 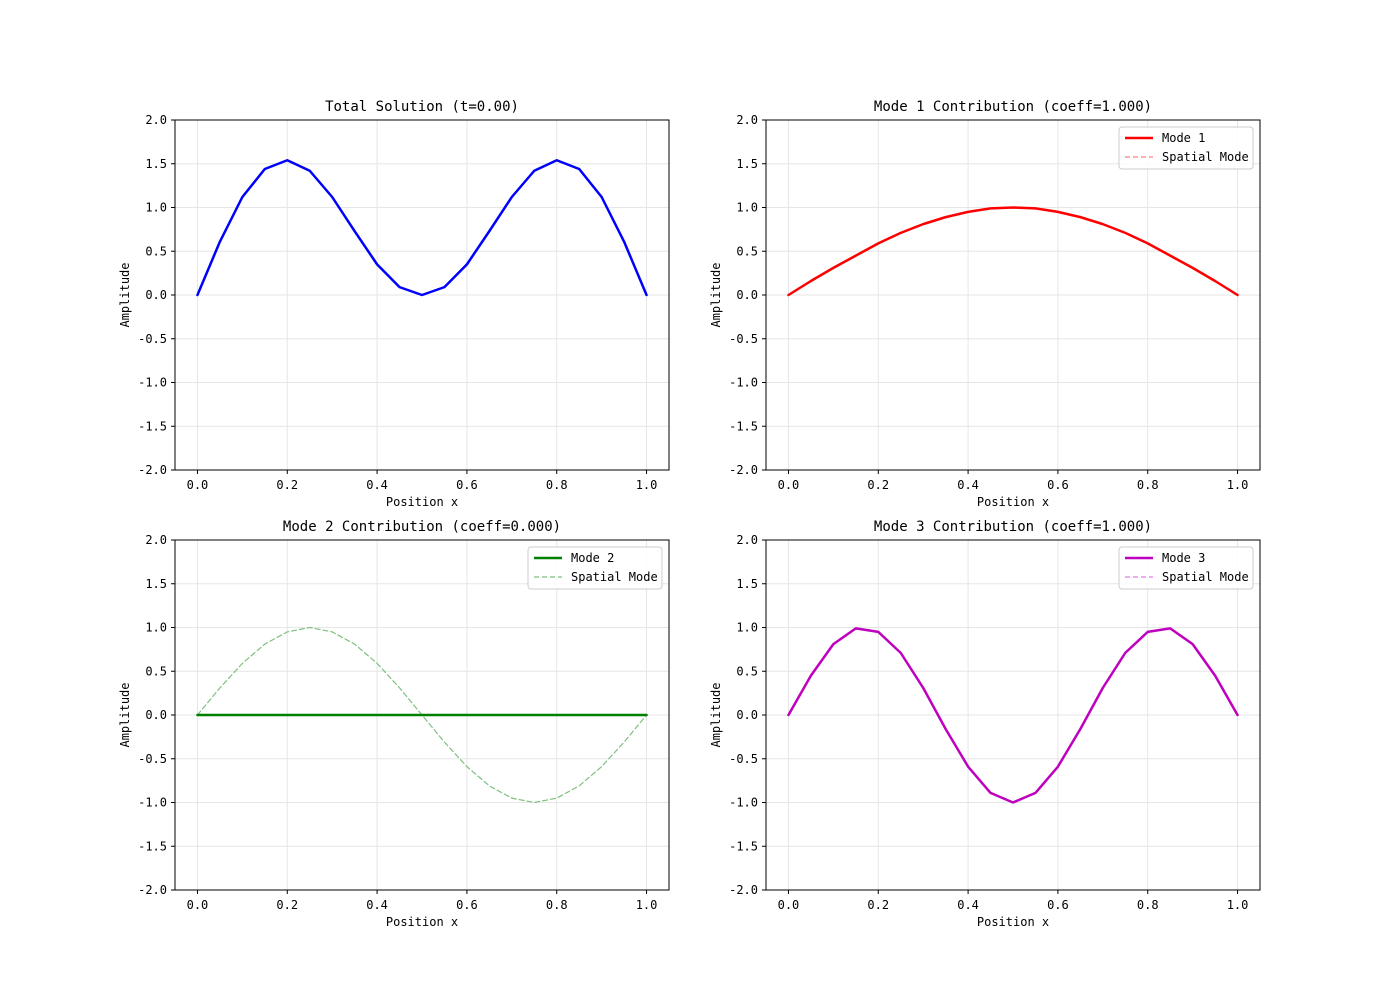 I want to click on plot-title: Mode 1 Contribution (coeff=1.000), so click(x=1013, y=107).